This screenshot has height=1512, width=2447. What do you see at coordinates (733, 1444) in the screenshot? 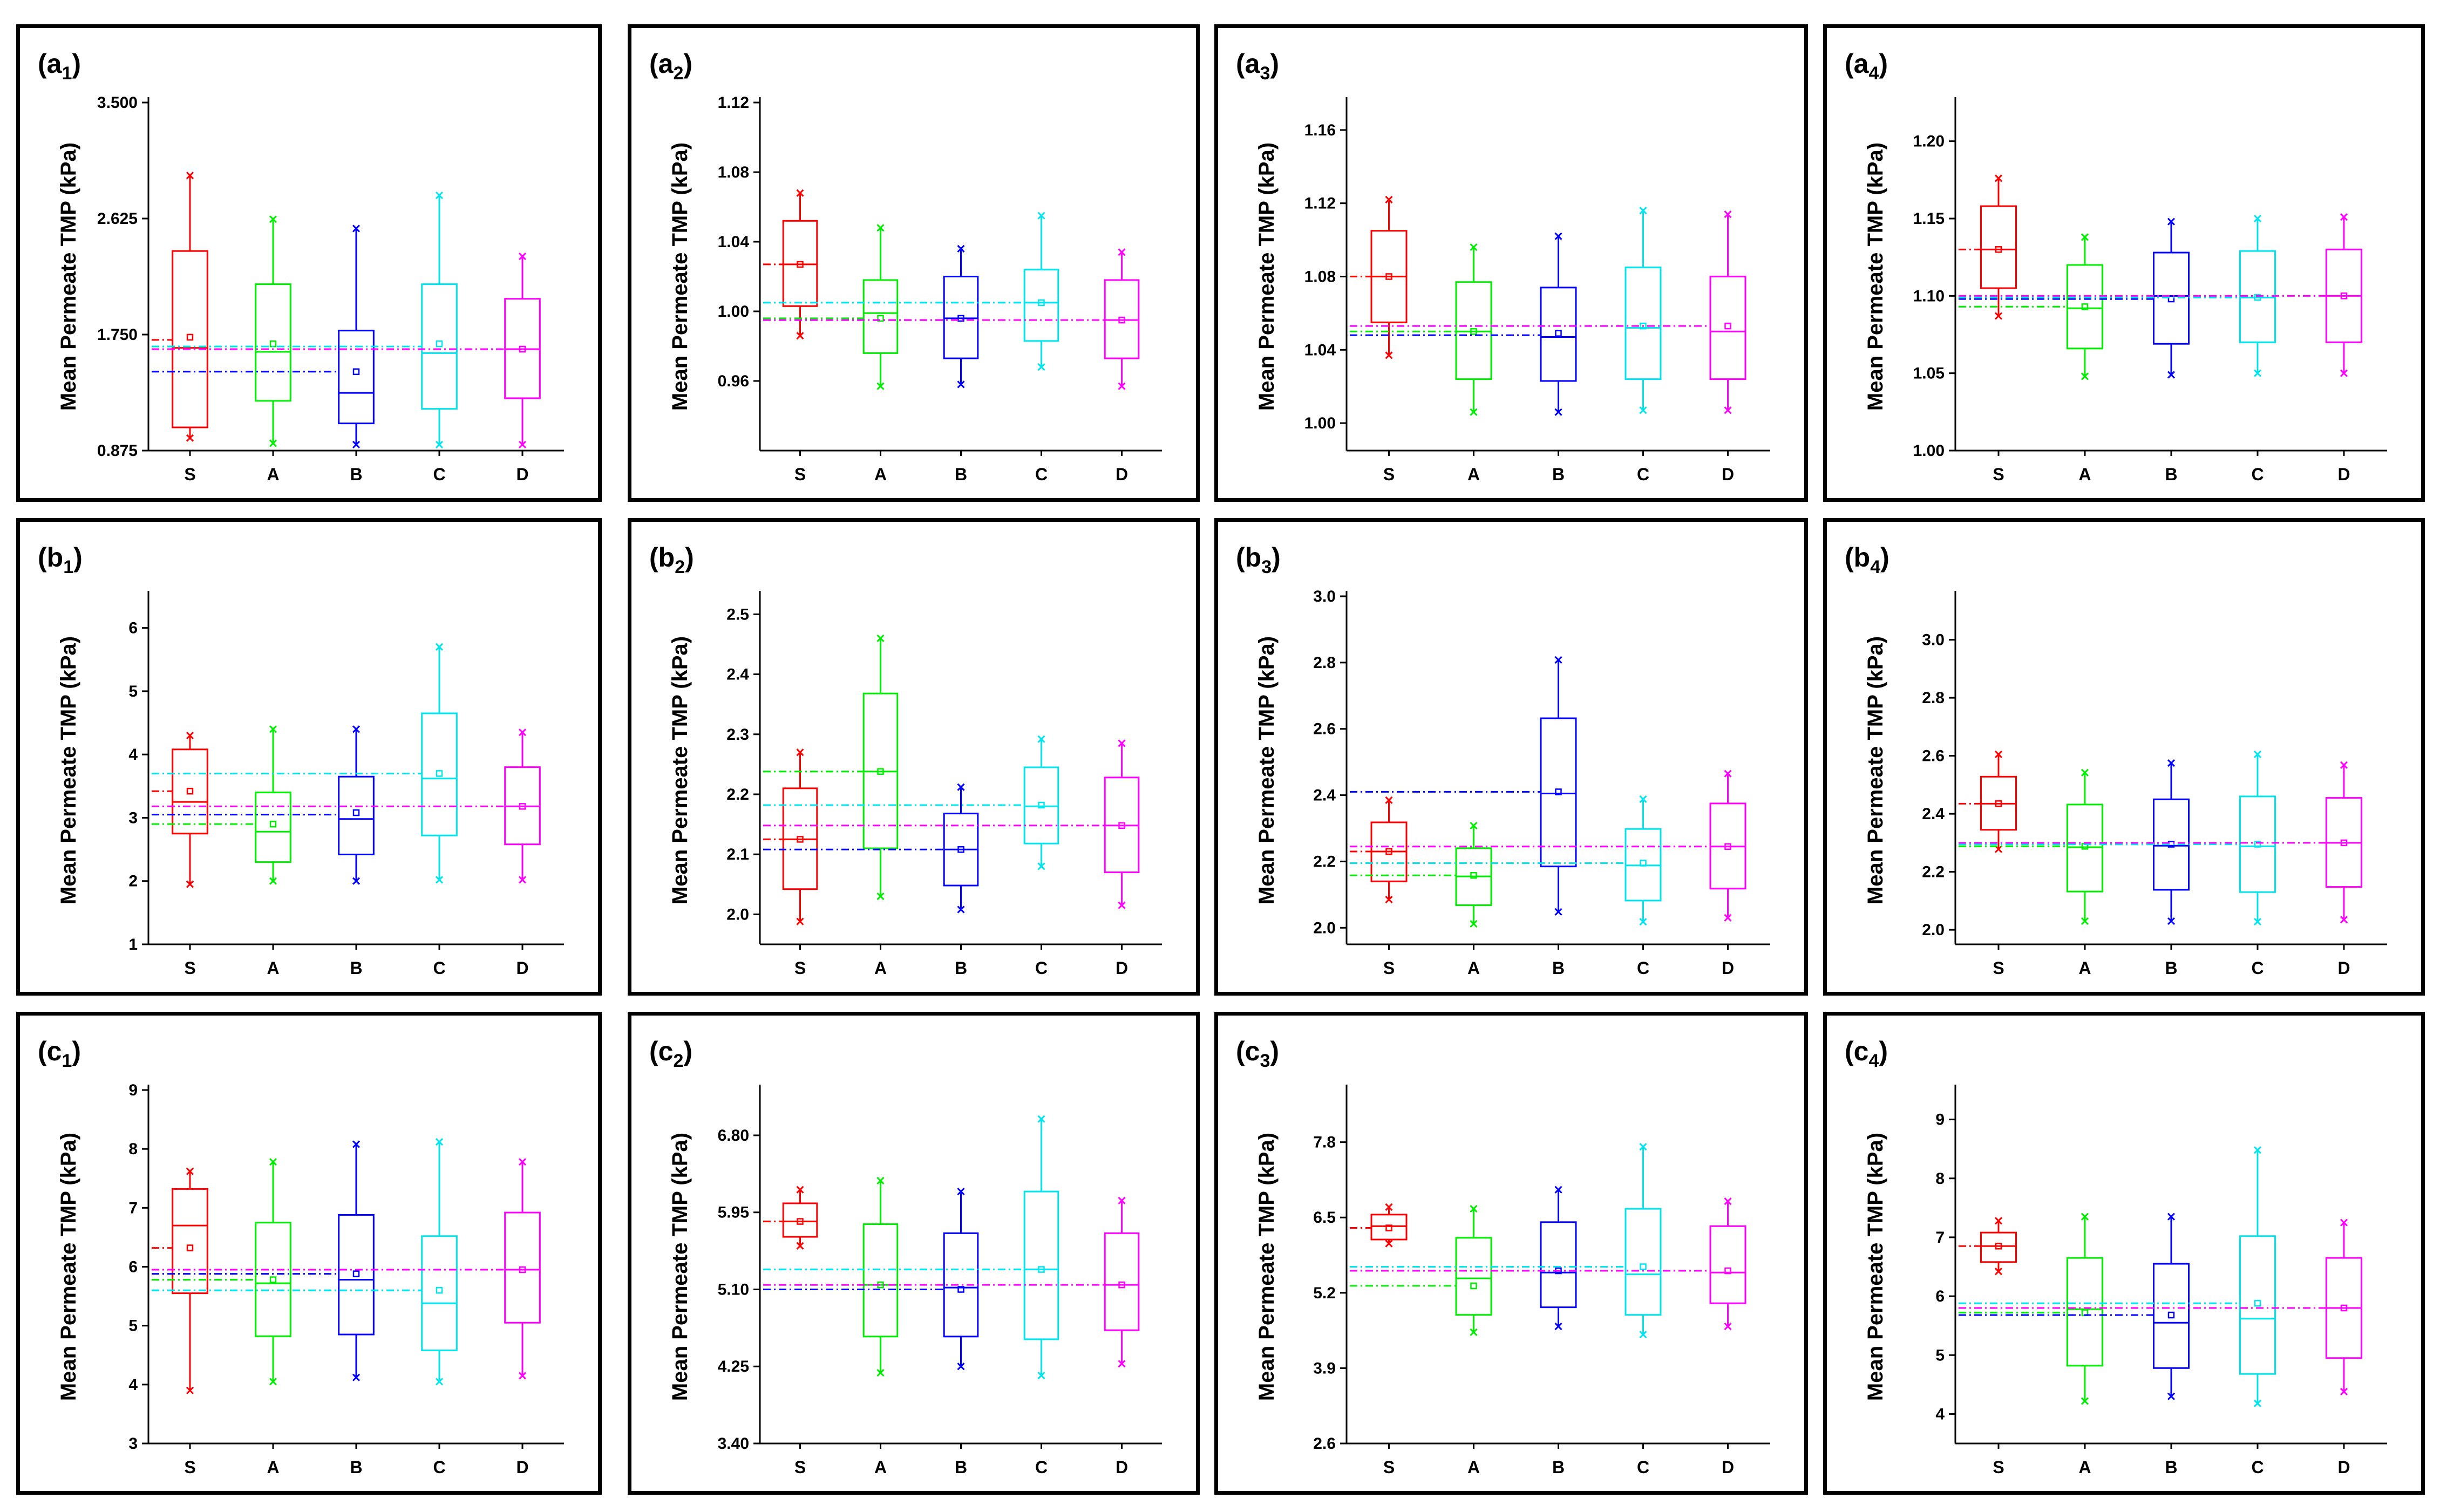
I see `y-tick-label: 3.40` at bounding box center [733, 1444].